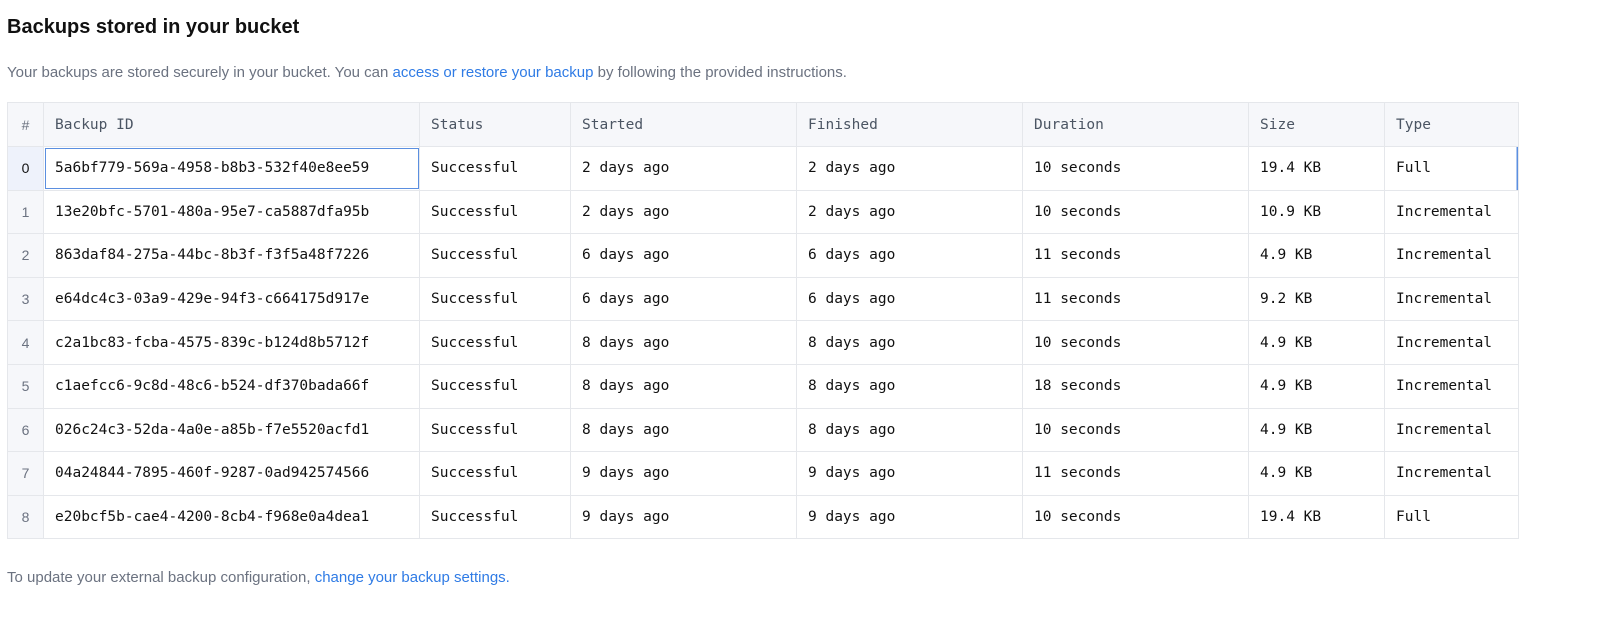  Describe the element at coordinates (231, 517) in the screenshot. I see `cell-backup-id: e20bcf5b-cae4-4200-8cb4-f968e0a4dea1` at that location.